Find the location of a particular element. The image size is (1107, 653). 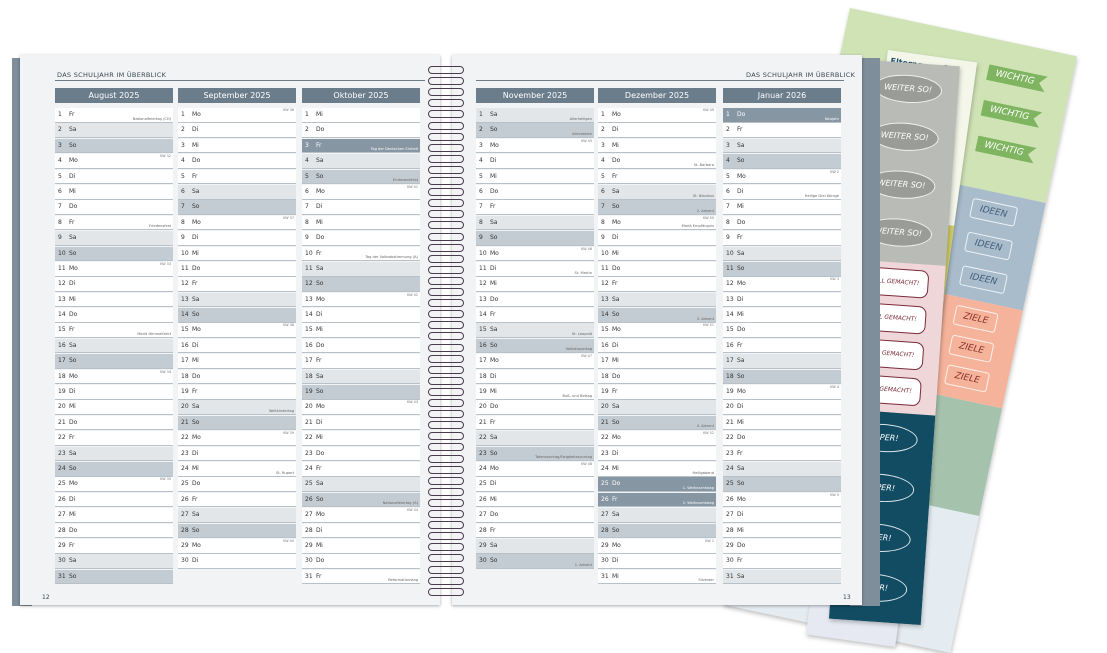

day-row: 9 Sa is located at coordinates (114, 238).